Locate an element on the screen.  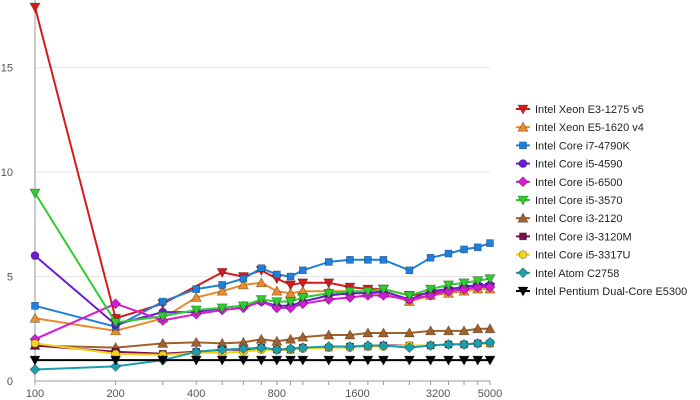
y-tick-label: 15 is located at coordinates (7, 69).